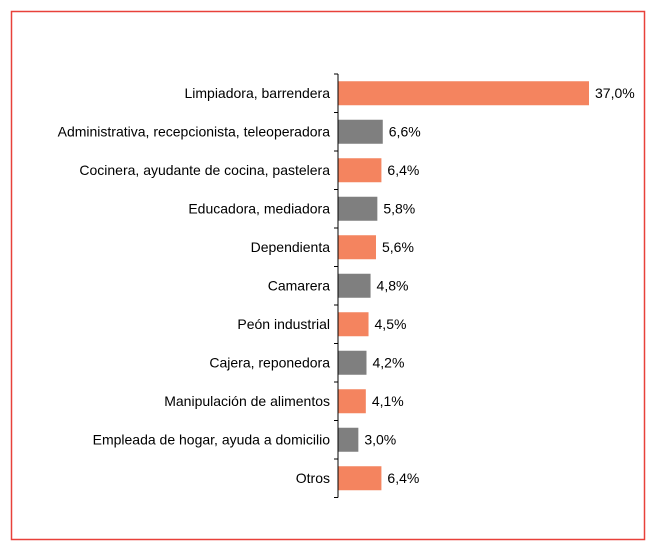 This screenshot has width=654, height=549. I want to click on category-label: Cocinera, ayudante de cocina, pastelera, so click(204, 170).